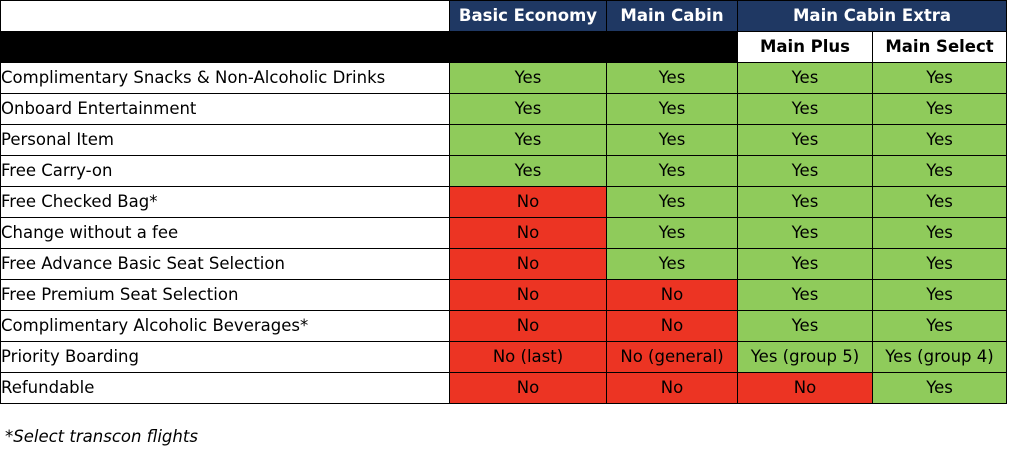 This screenshot has width=1024, height=475. I want to click on feature-label: Refundable, so click(225, 388).